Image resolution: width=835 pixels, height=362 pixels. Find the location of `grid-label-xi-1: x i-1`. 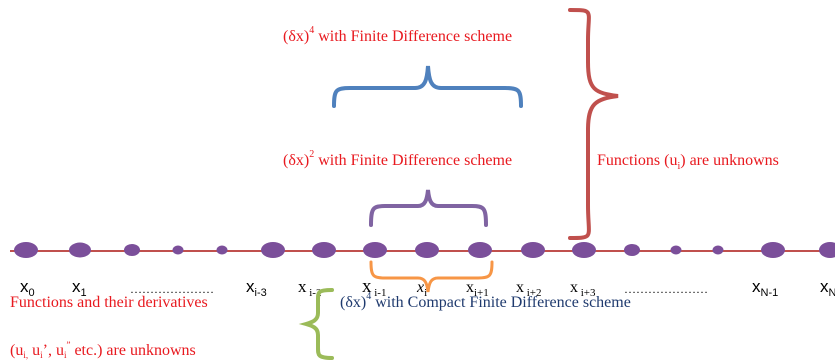

grid-label-xi-1: x i-1 is located at coordinates (374, 287).